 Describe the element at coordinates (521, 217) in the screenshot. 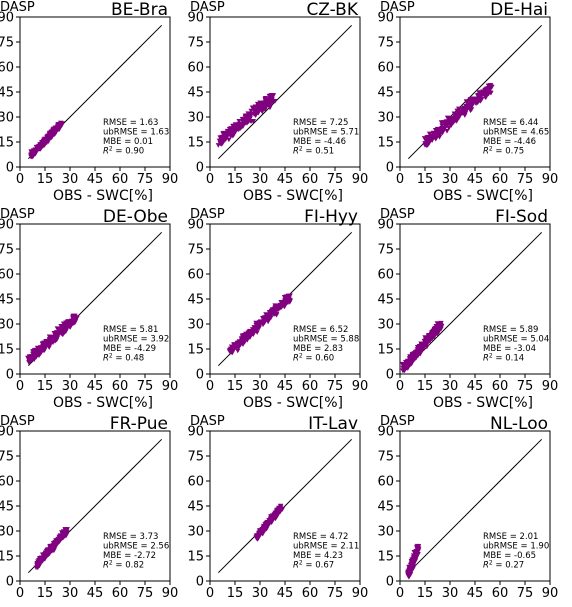

I see `panel-title: FI-Sod` at that location.